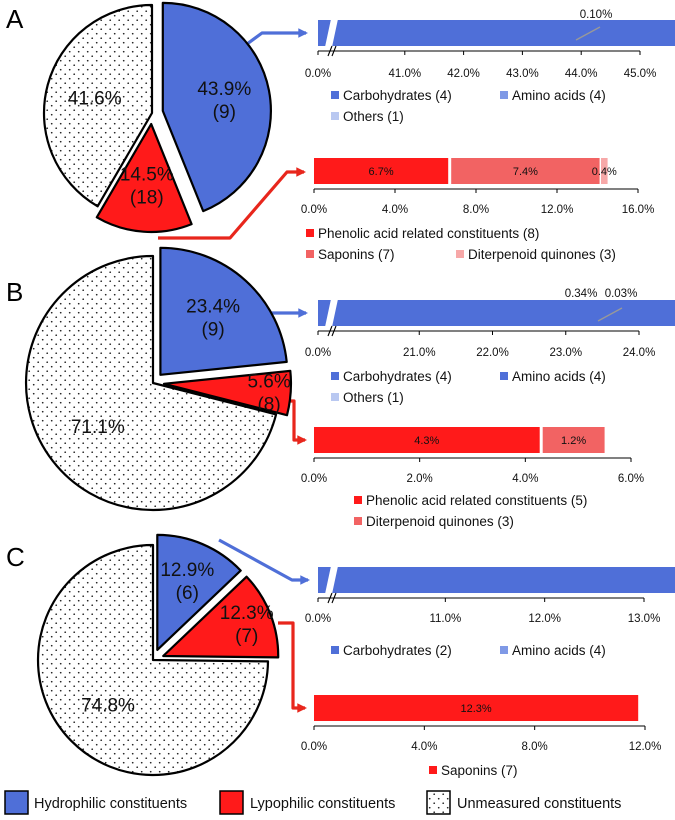 This screenshot has height=820, width=675. What do you see at coordinates (268, 382) in the screenshot?
I see `pie-b-label-lypophilic: 5.6%` at bounding box center [268, 382].